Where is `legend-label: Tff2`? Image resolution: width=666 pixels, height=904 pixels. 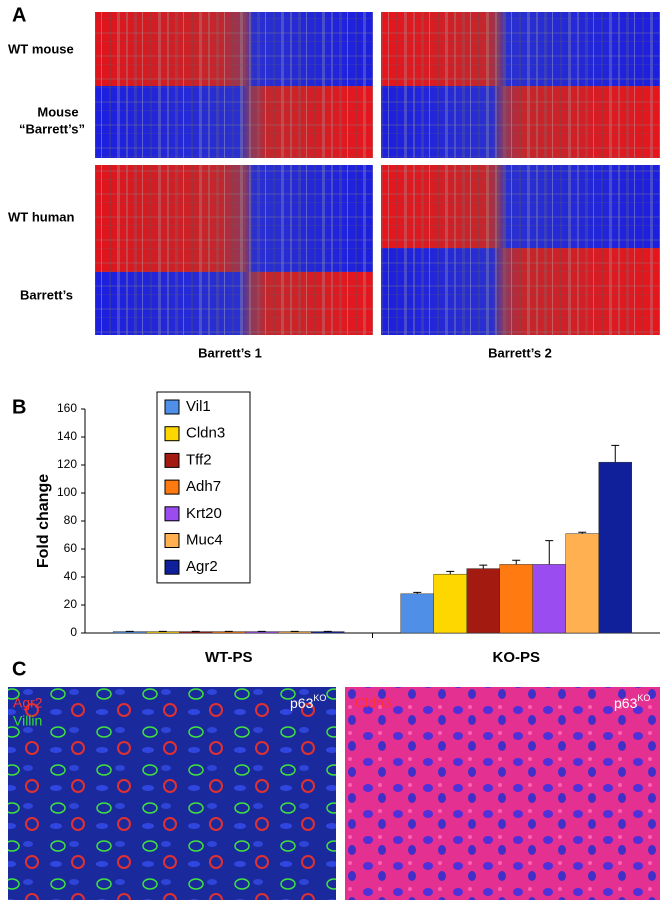 legend-label: Tff2 is located at coordinates (199, 459).